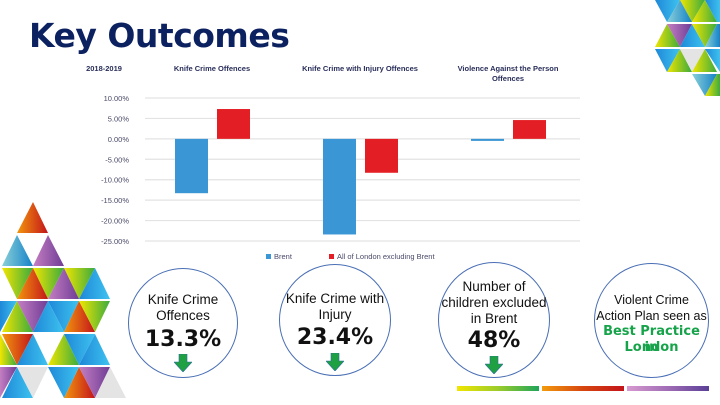 Image resolution: width=720 pixels, height=405 pixels. I want to click on outcome-label-line: Injury, so click(335, 314).